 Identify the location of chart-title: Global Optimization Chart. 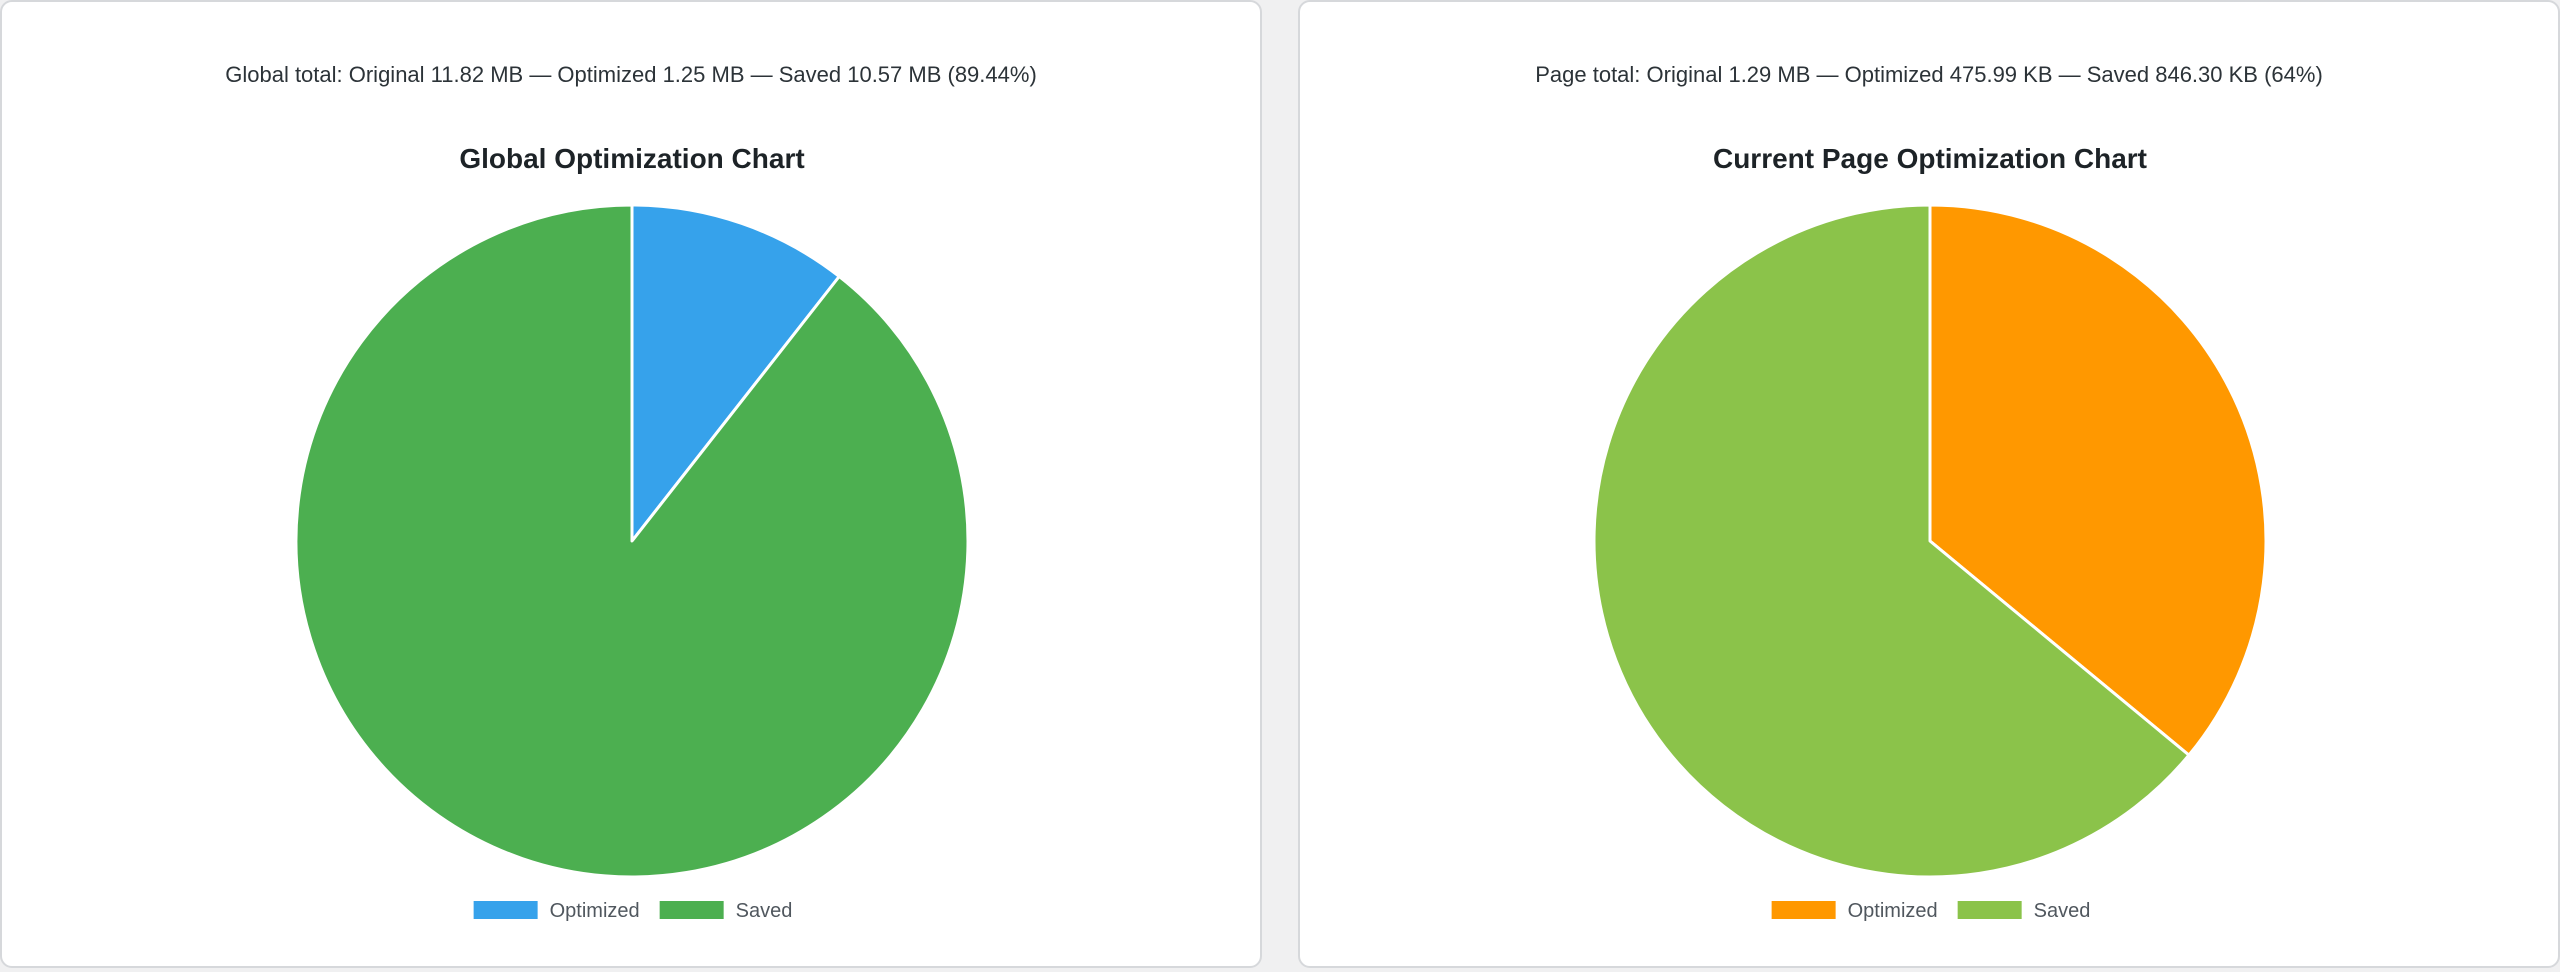
(631, 158).